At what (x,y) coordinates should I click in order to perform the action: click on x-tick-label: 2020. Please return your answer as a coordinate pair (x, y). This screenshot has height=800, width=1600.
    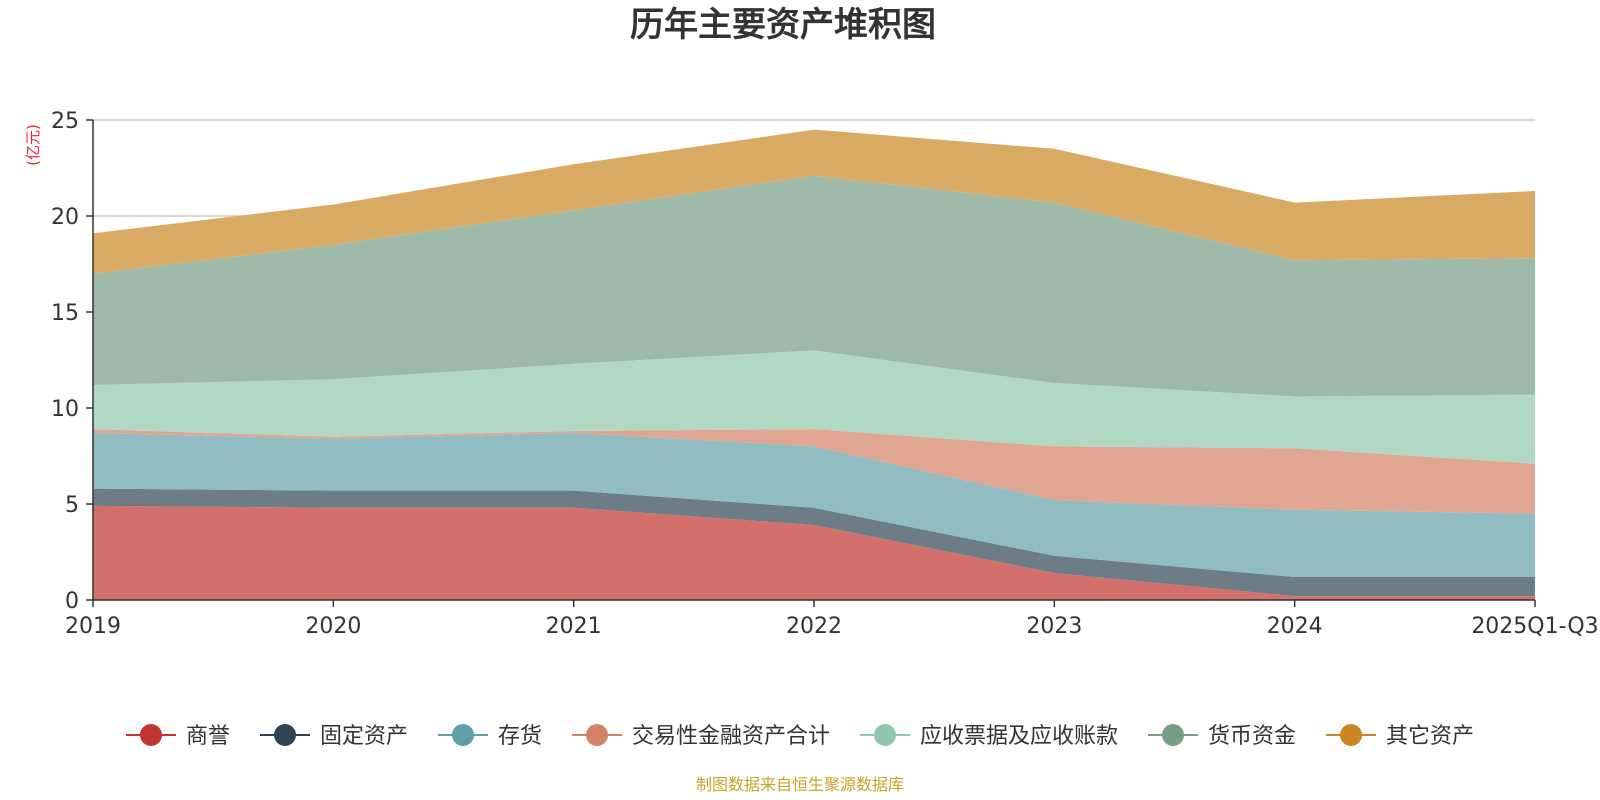
    Looking at the image, I should click on (333, 626).